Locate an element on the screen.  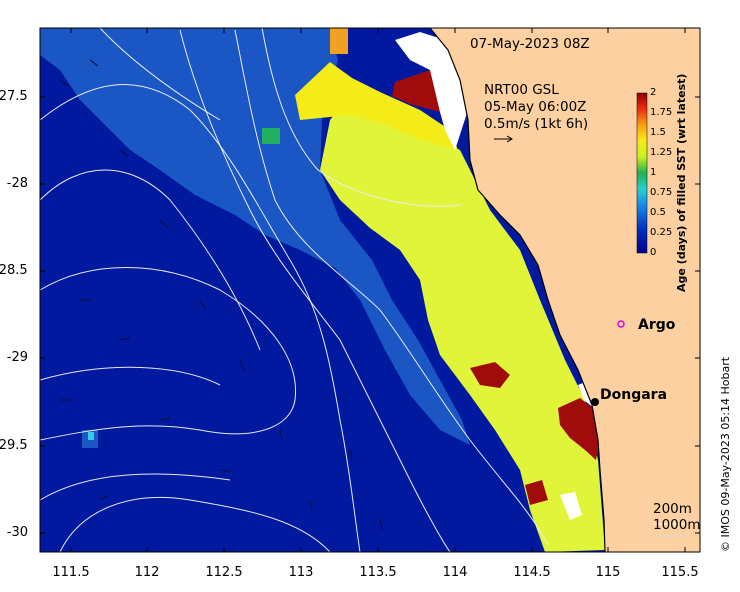
argo-marker is located at coordinates (621, 324).